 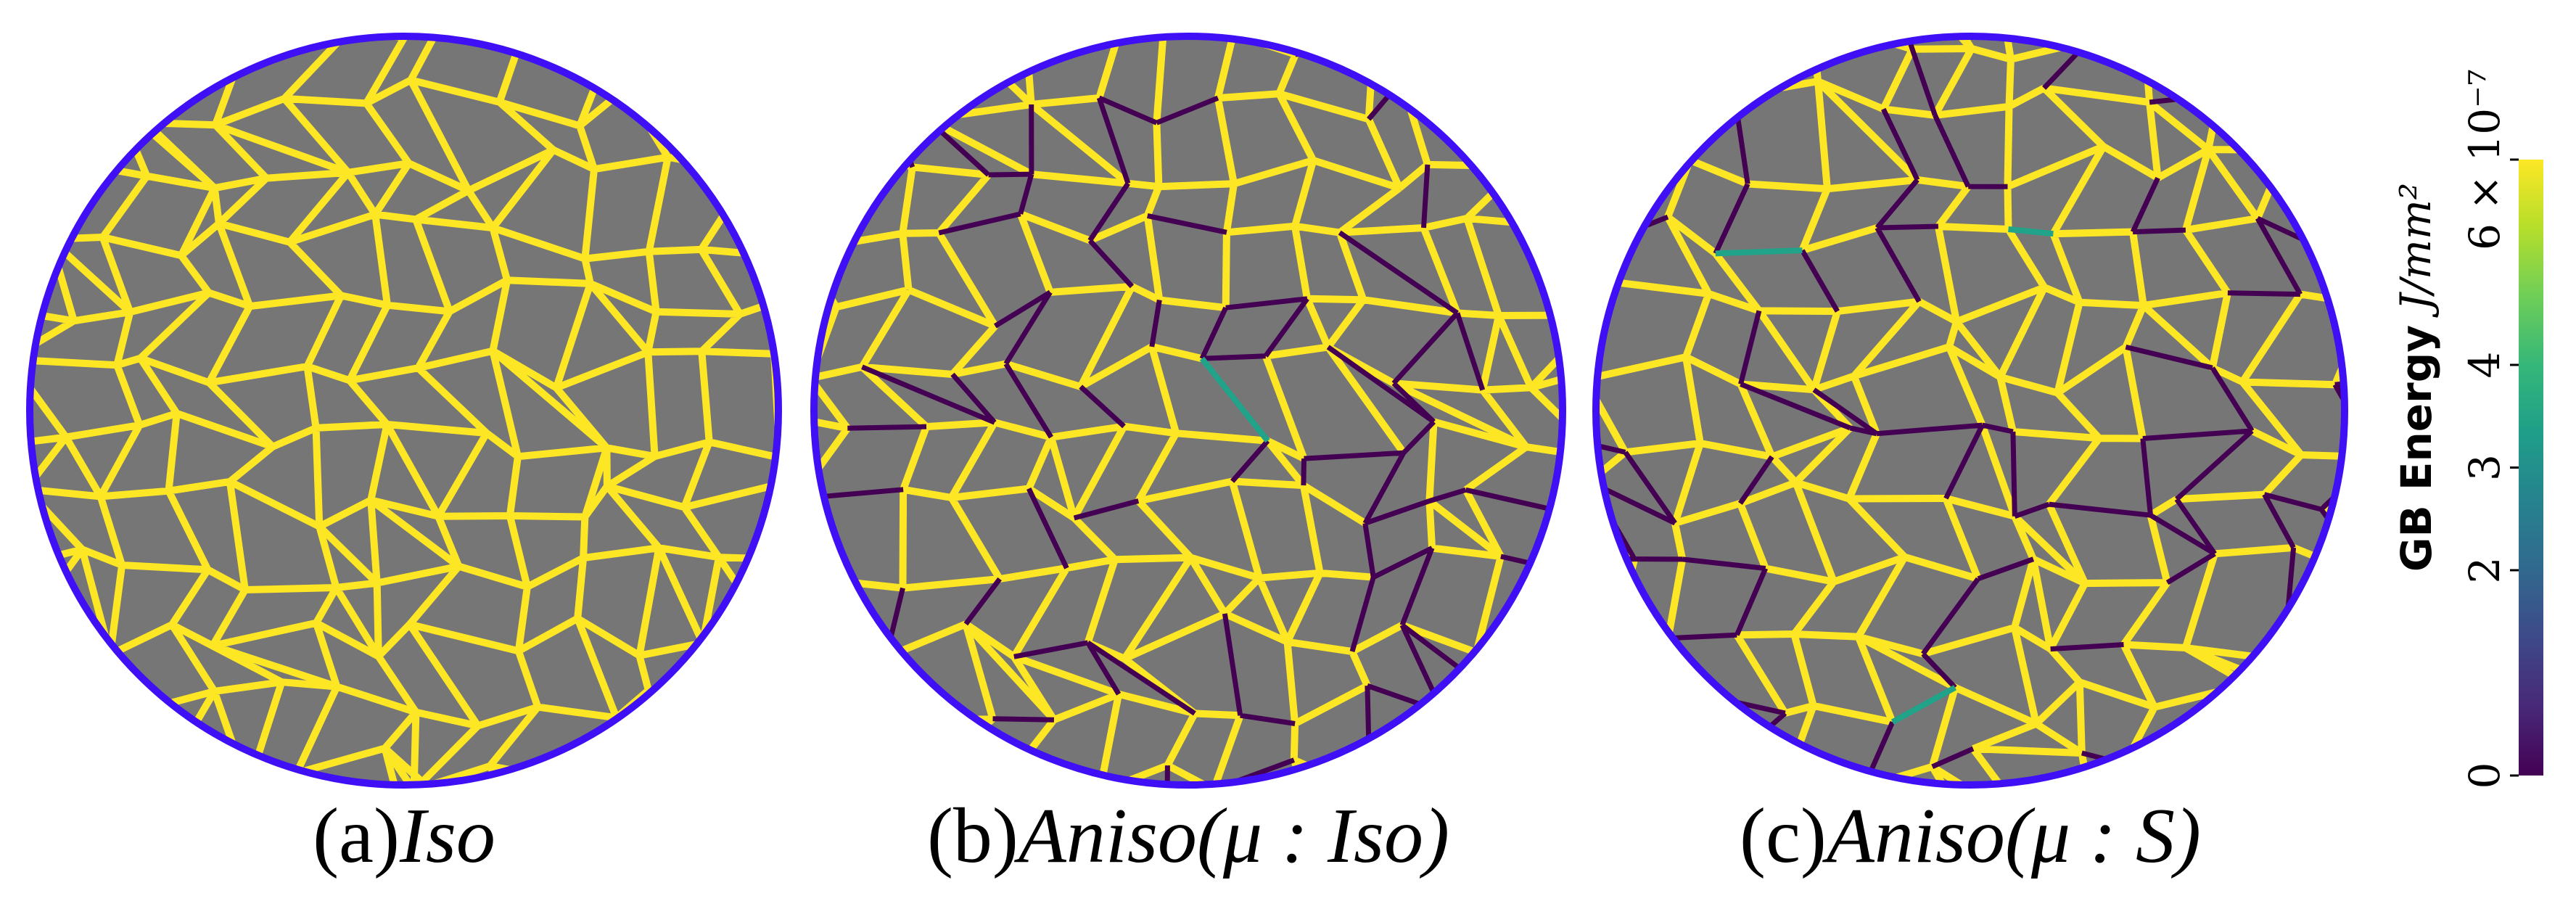 I want to click on panel-caption: (b)Aniso(μ : Iso), so click(x=1188, y=836).